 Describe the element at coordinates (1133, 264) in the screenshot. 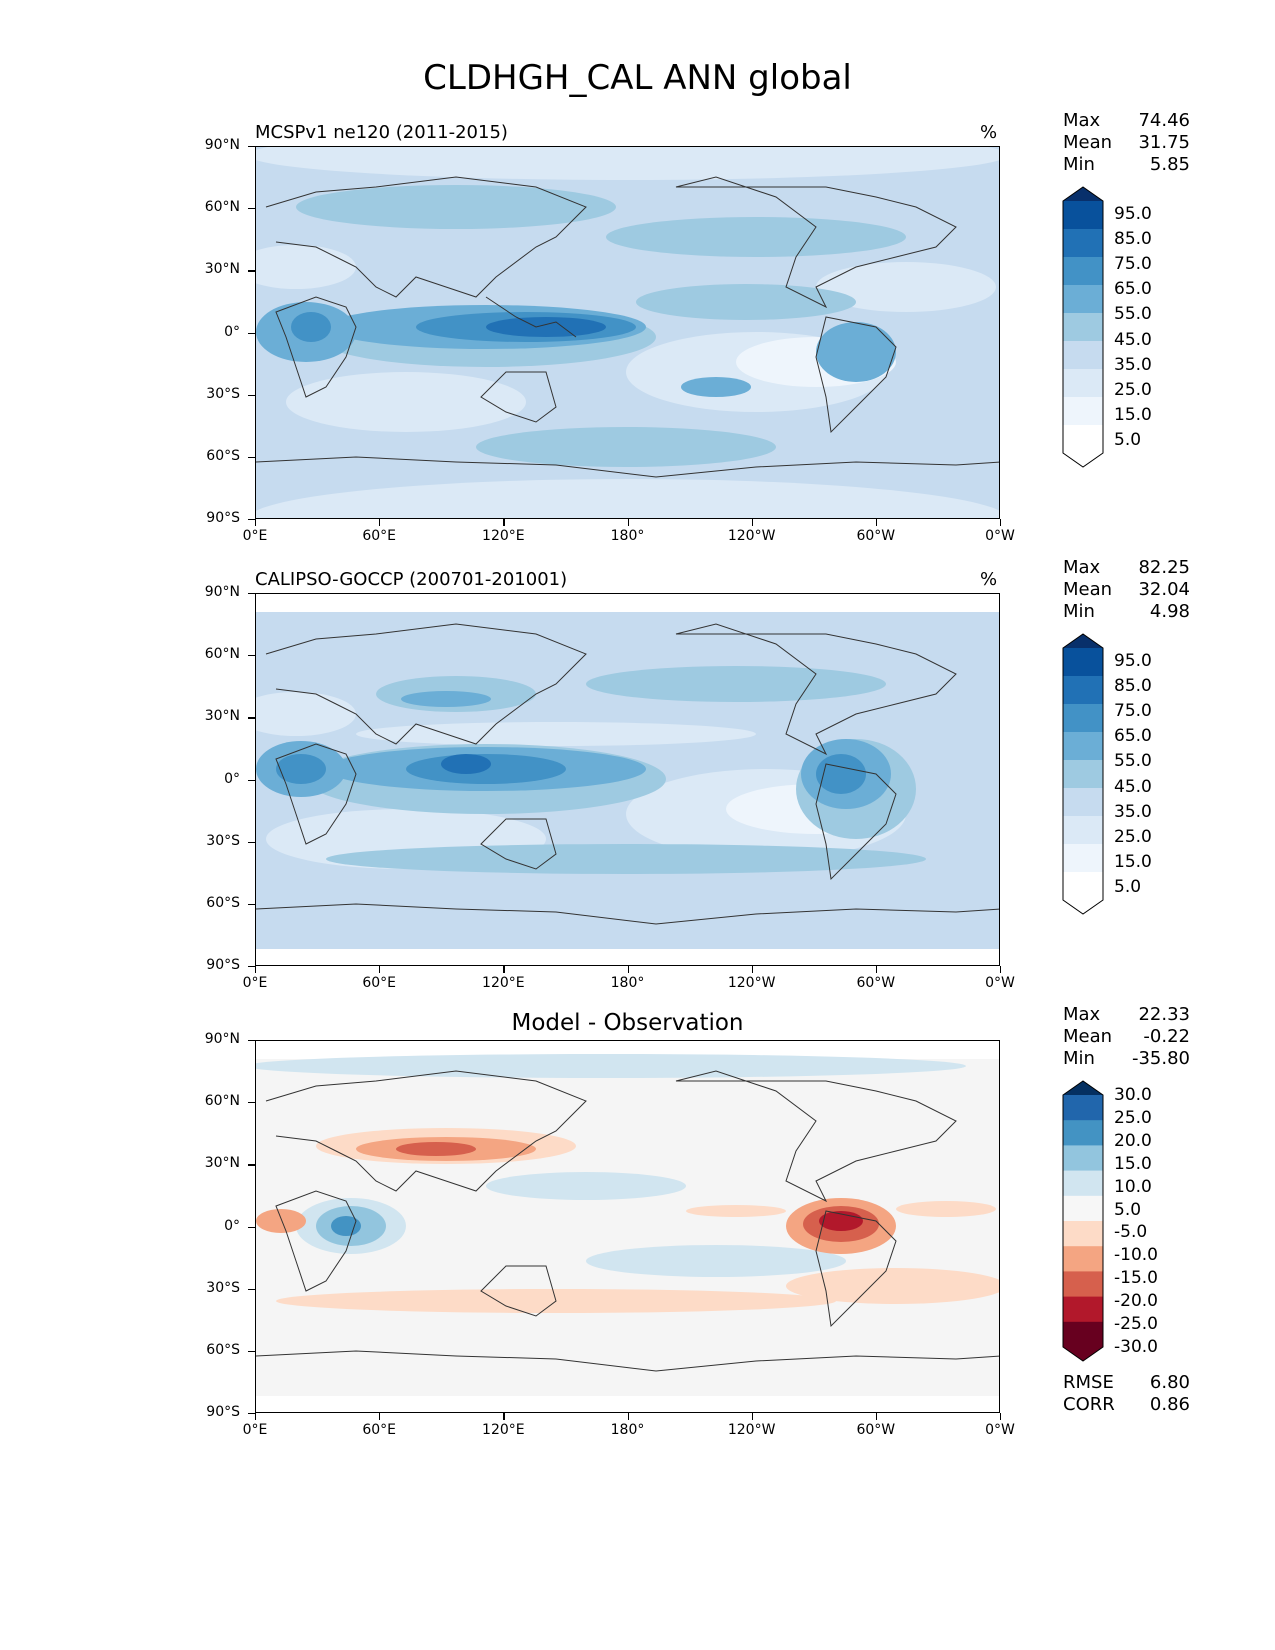

I see `colorbar-label: 75.0` at that location.